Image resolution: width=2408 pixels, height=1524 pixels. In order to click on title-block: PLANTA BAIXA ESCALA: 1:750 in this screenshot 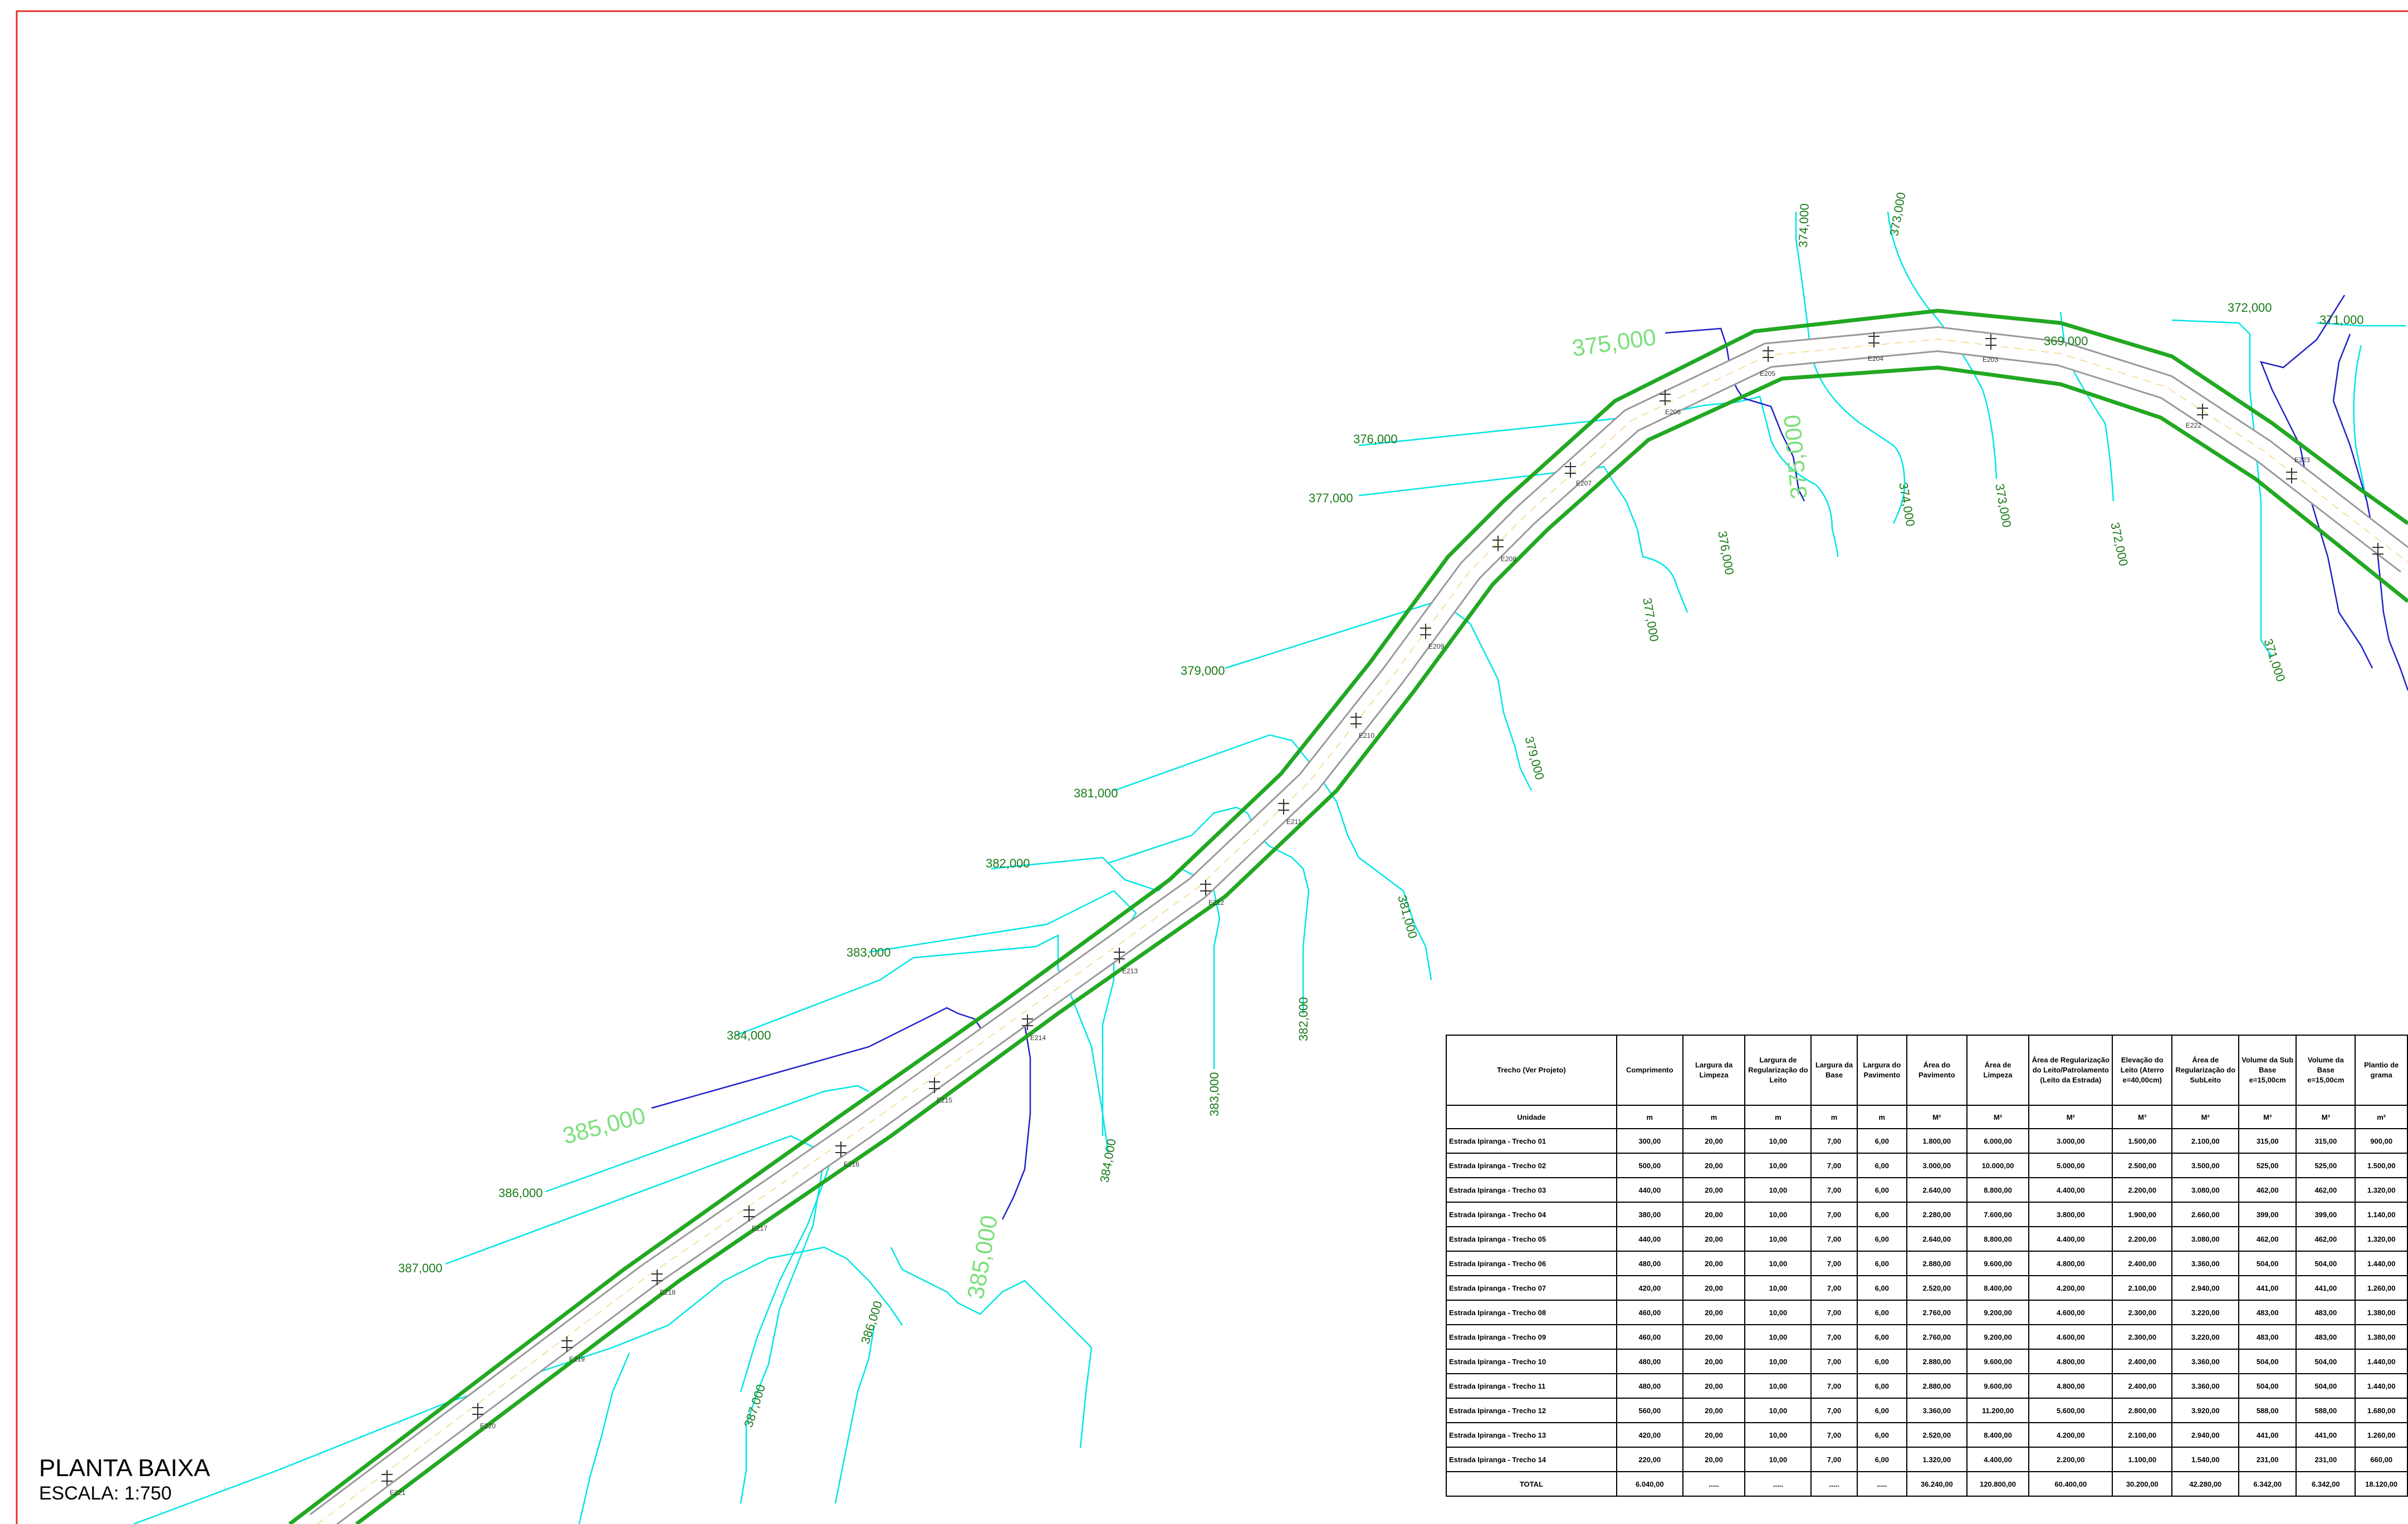, I will do `click(124, 1479)`.